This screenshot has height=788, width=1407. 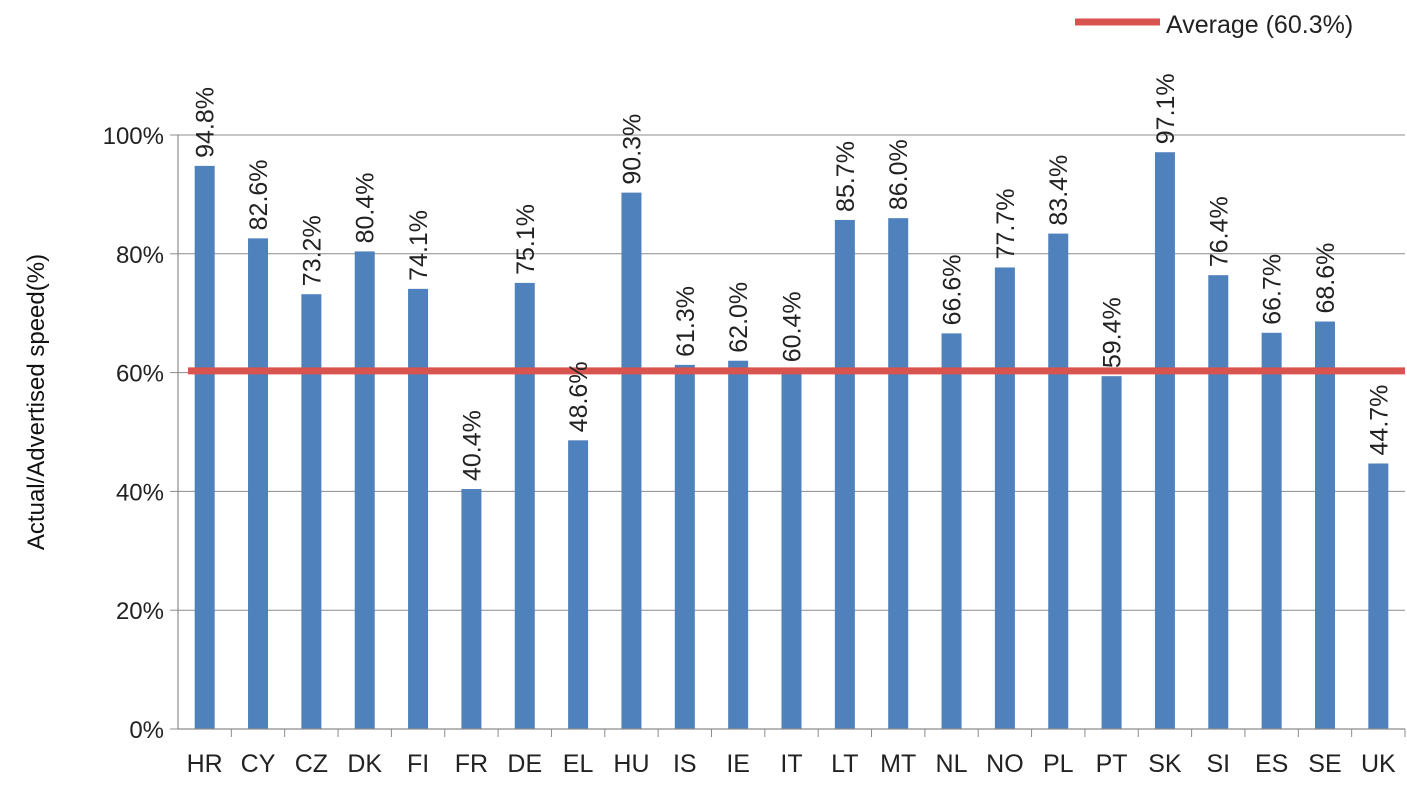 I want to click on data-label: 85.7%, so click(x=846, y=176).